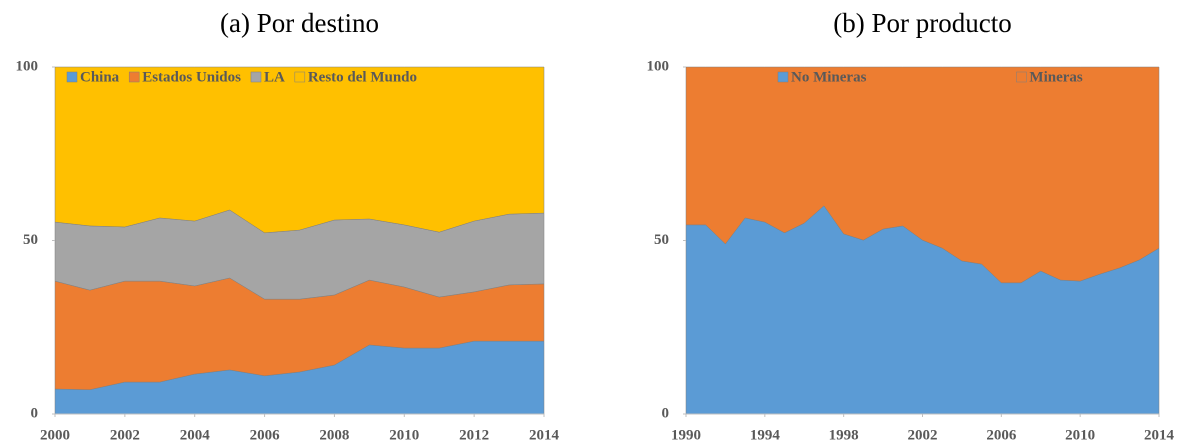  Describe the element at coordinates (474, 435) in the screenshot. I see `x-tick-label: 2012` at that location.